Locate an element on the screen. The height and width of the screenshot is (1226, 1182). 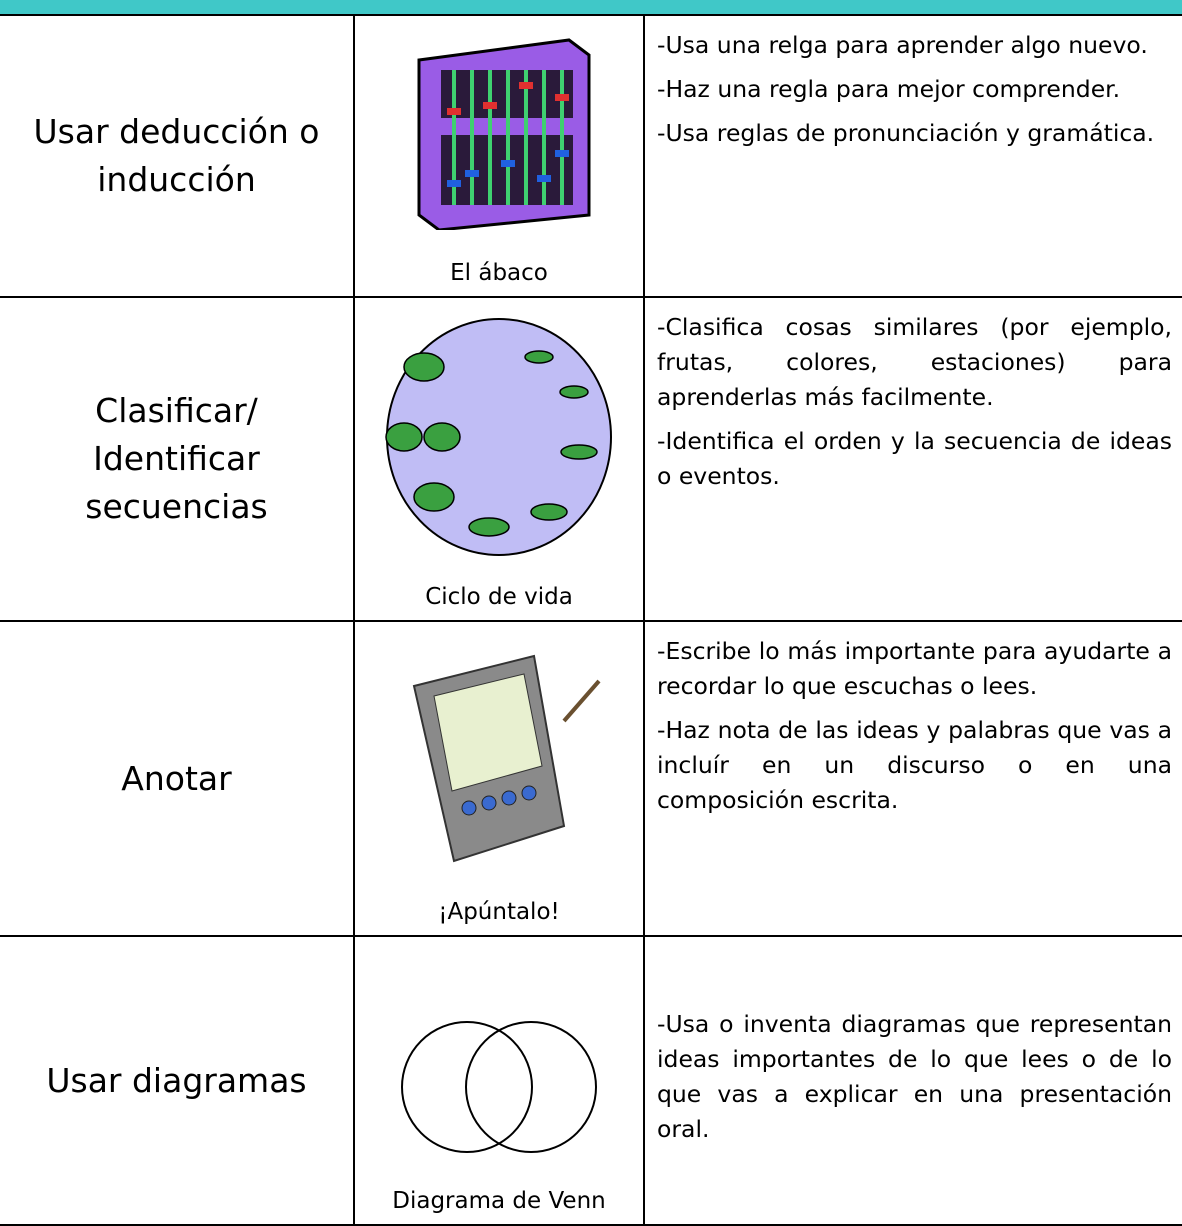
header-band is located at coordinates (591, 8).